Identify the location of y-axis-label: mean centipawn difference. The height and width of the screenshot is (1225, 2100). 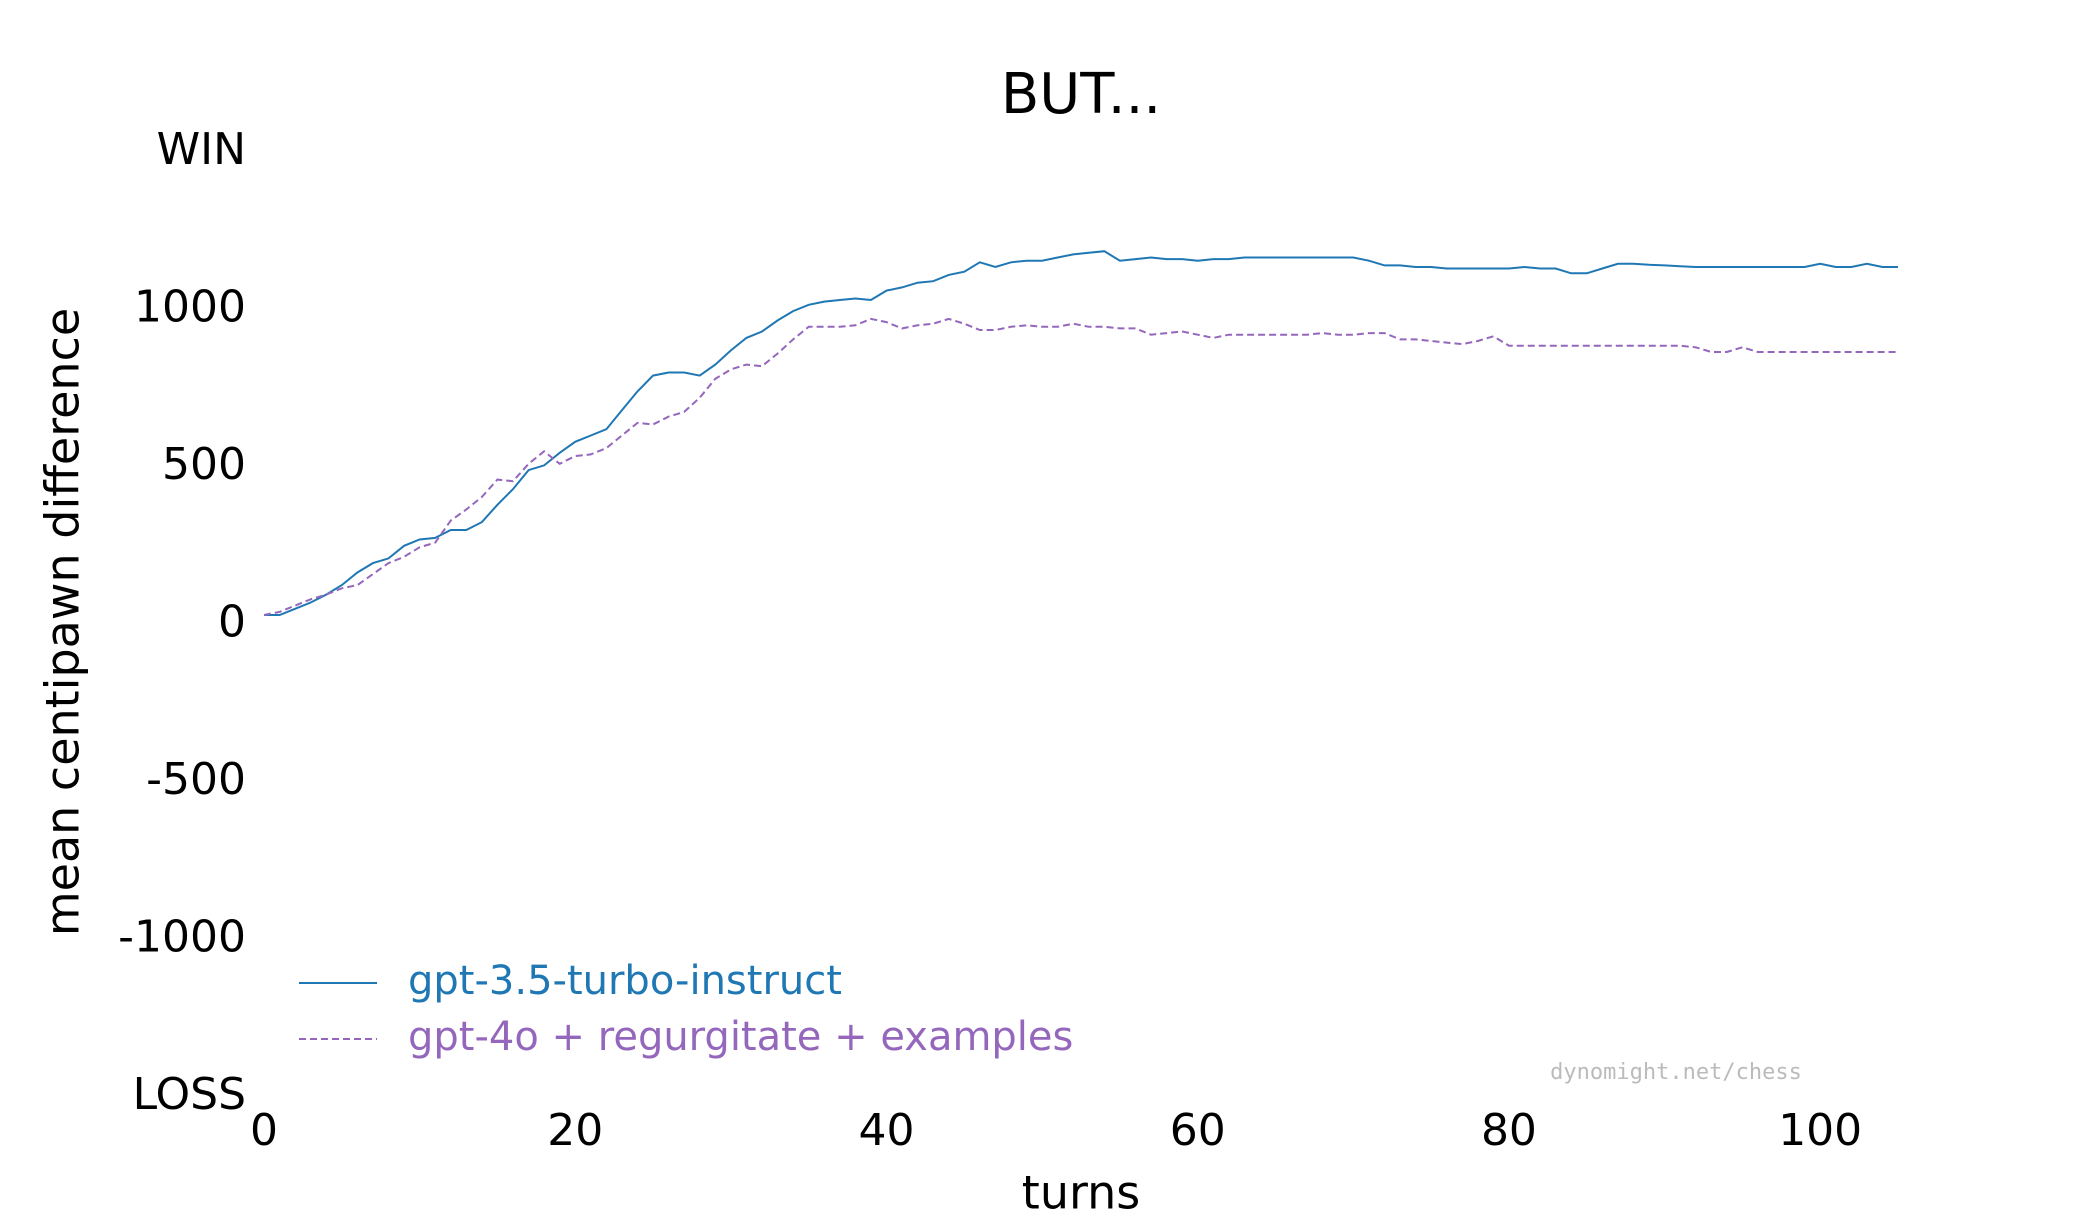
(63, 622).